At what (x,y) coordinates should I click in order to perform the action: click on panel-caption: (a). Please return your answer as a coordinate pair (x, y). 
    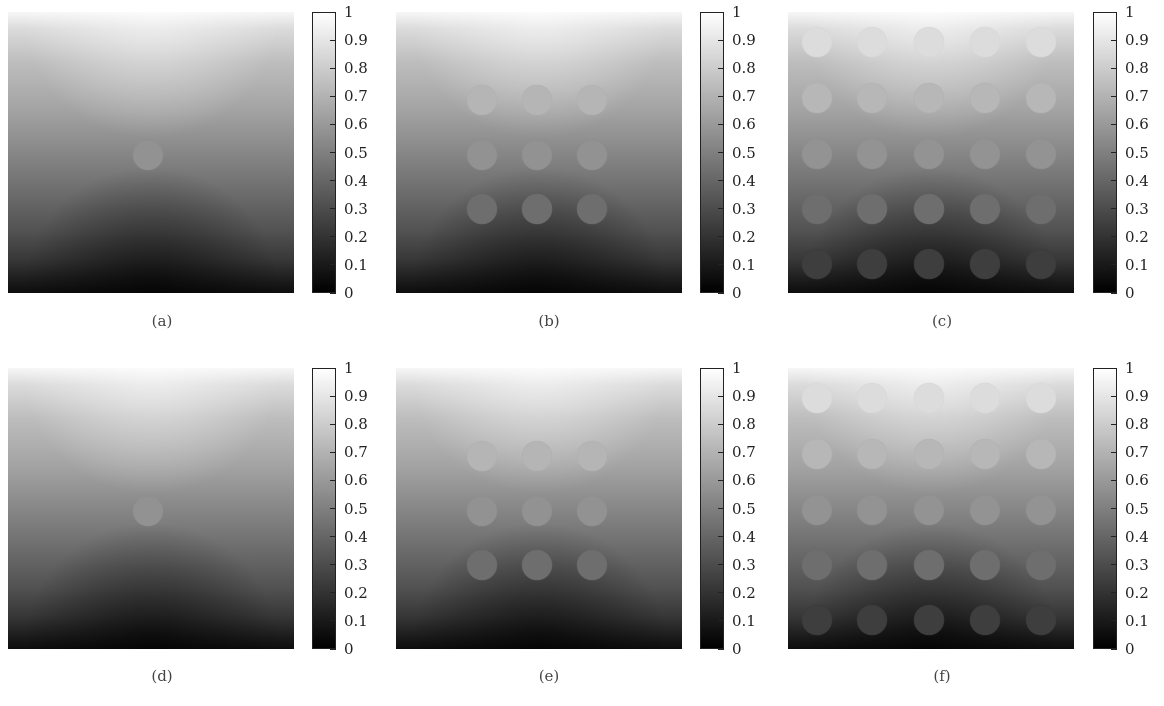
    Looking at the image, I should click on (162, 321).